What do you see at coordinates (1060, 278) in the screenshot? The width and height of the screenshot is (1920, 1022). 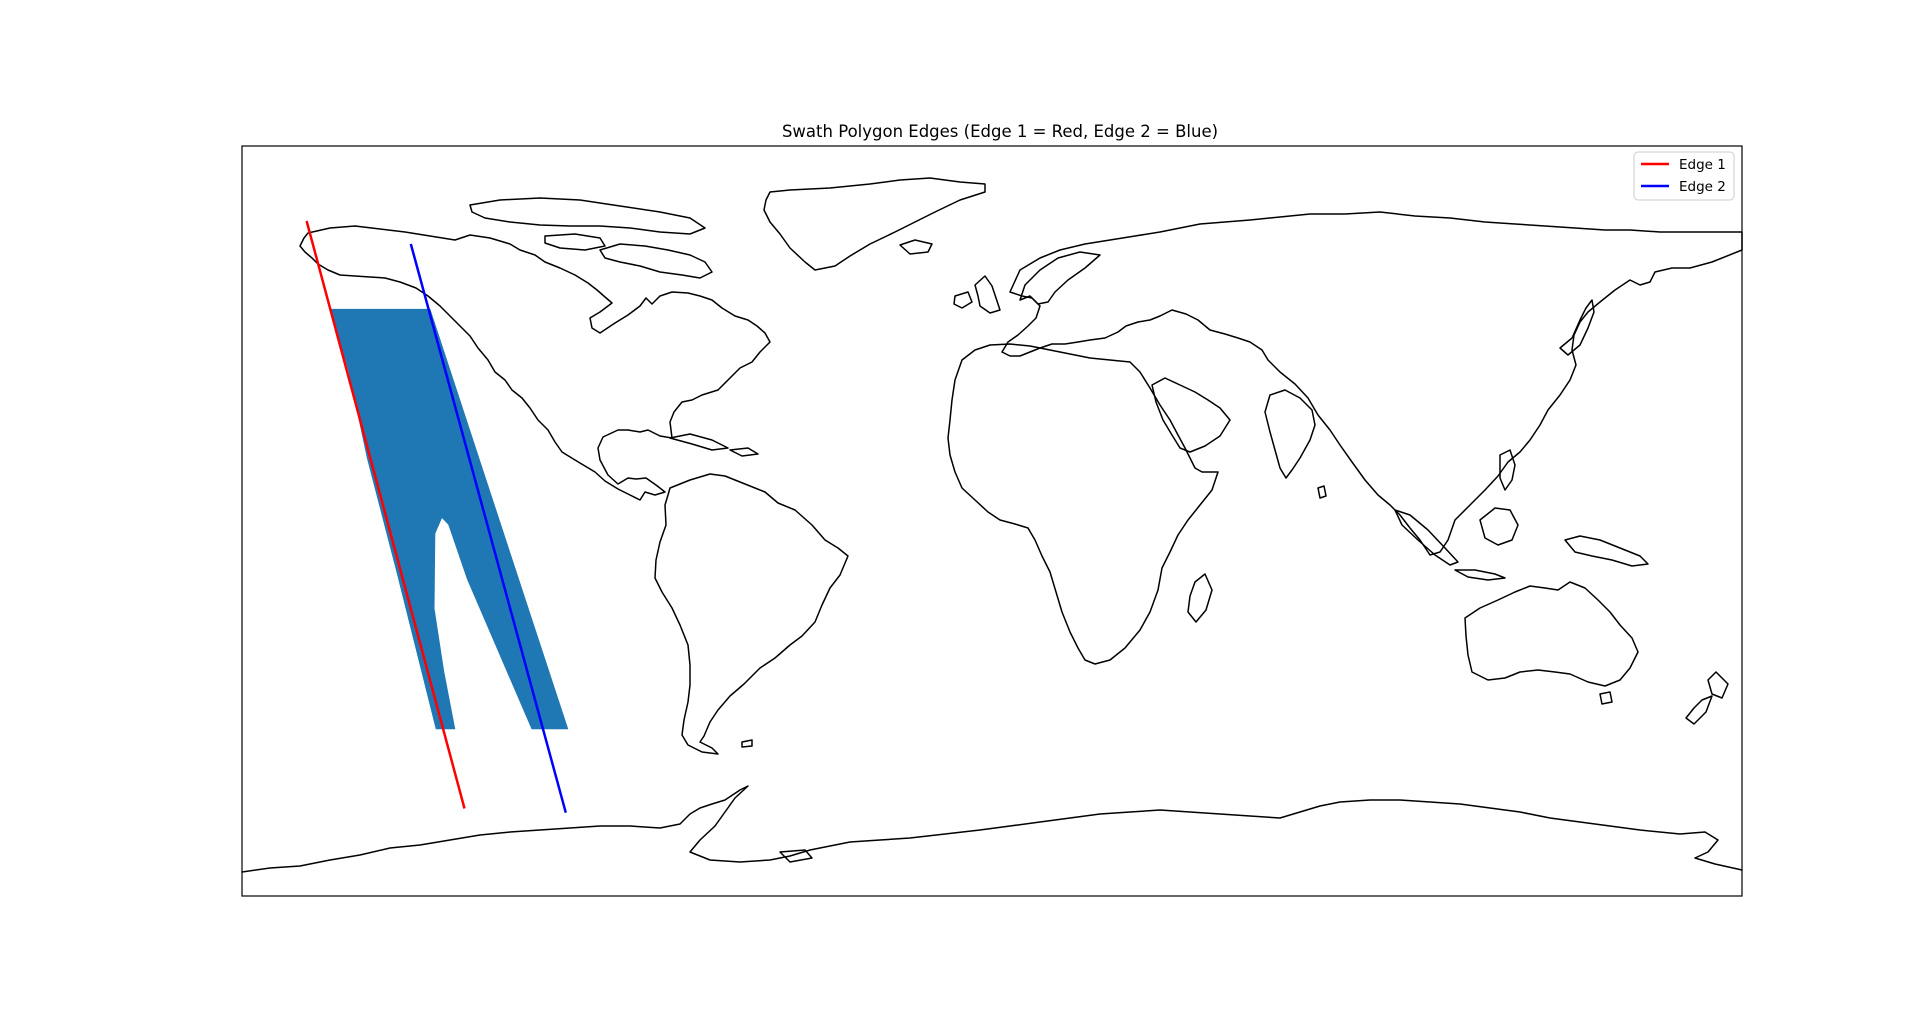 I see `coast-scandinavia` at bounding box center [1060, 278].